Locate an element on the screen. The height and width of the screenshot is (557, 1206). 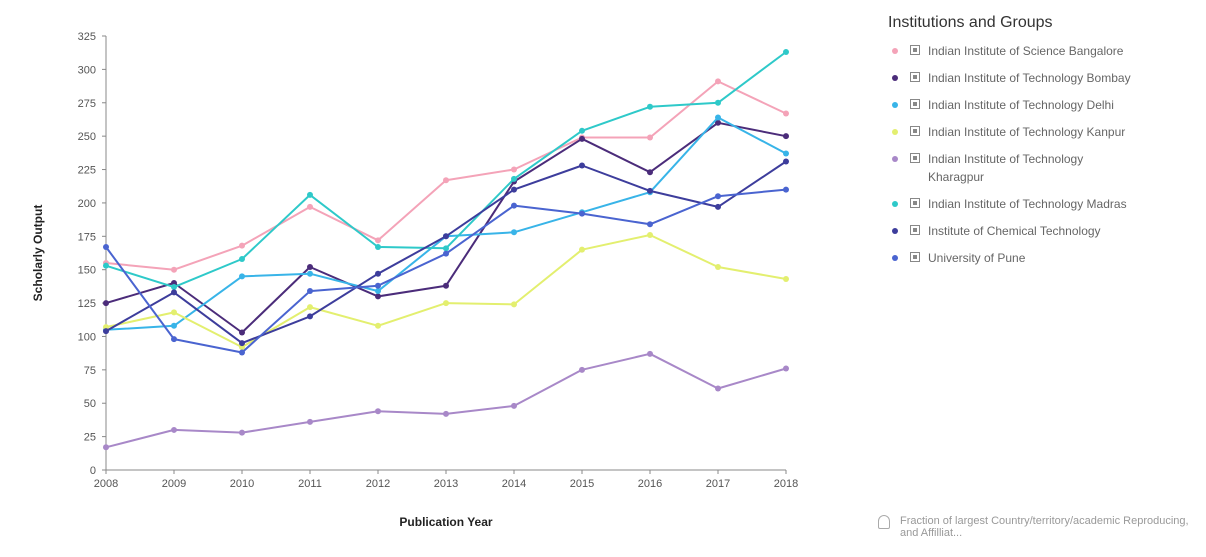
x-tick-label: 2013 is located at coordinates (446, 484).